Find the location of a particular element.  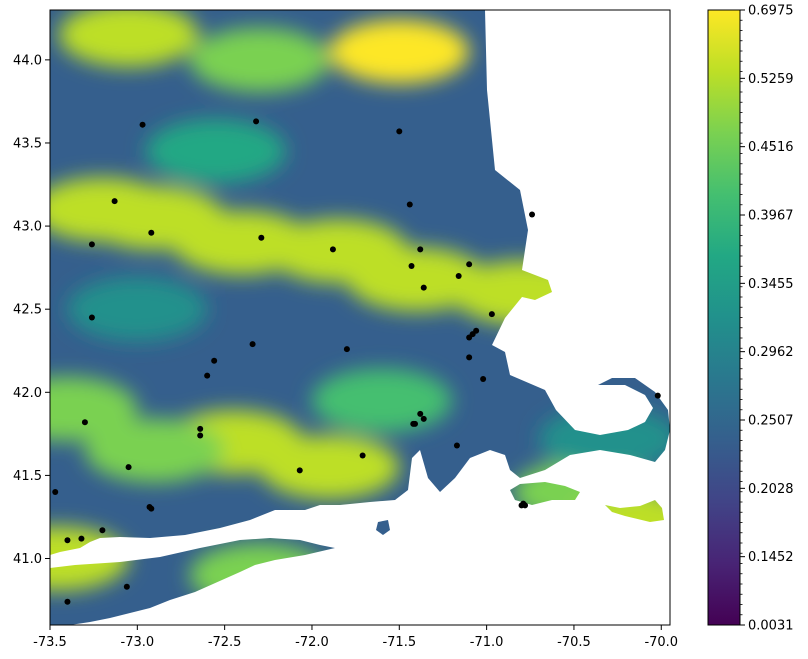

colorbar-tick-label: 0.3967 is located at coordinates (771, 216).